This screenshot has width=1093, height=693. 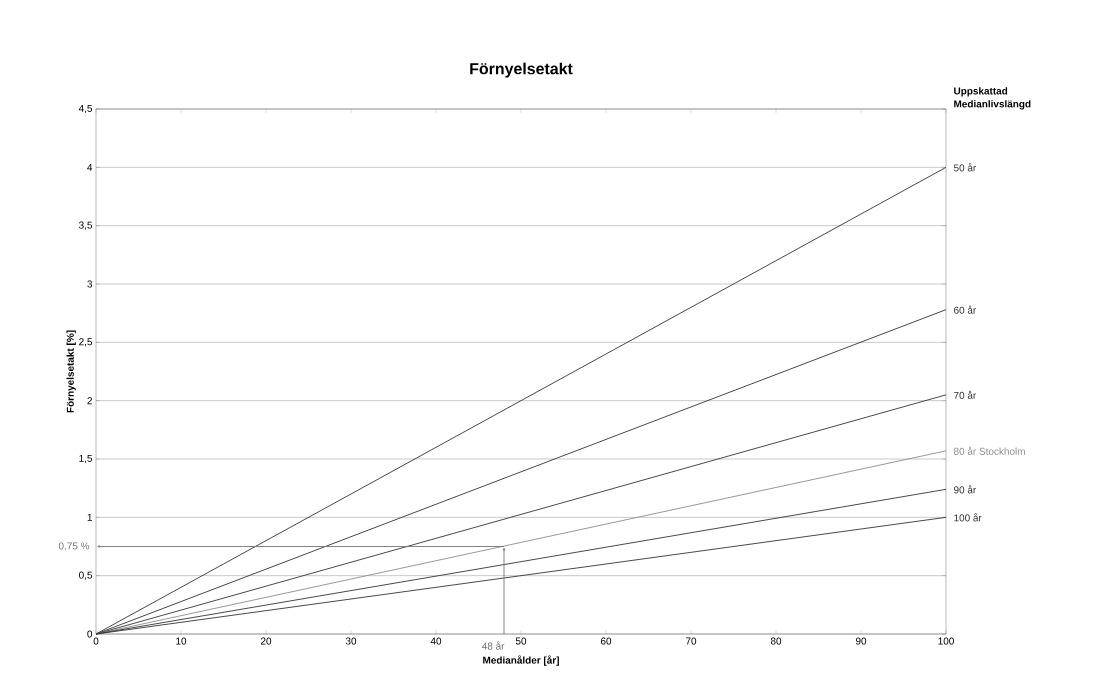 I want to click on y-tick-label: 3,5, so click(x=86, y=225).